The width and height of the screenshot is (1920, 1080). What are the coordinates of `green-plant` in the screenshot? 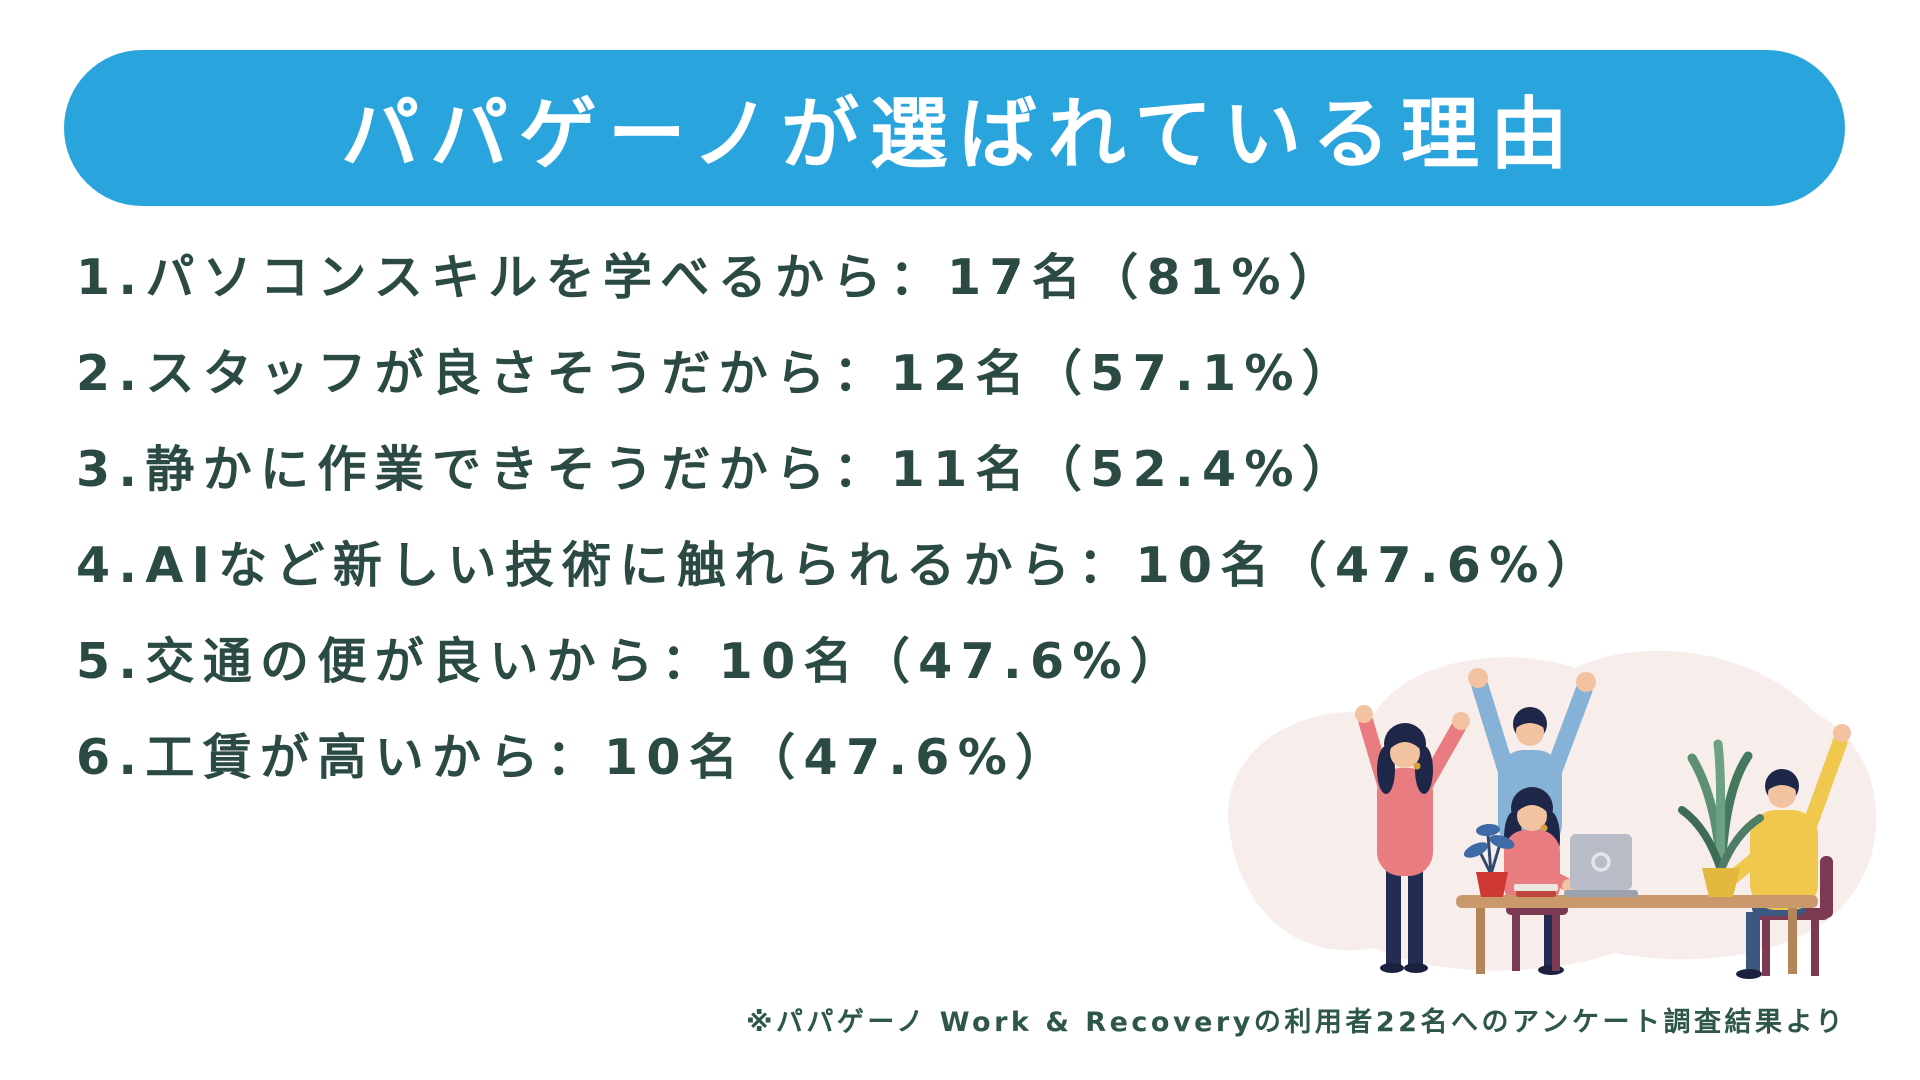 It's located at (1721, 818).